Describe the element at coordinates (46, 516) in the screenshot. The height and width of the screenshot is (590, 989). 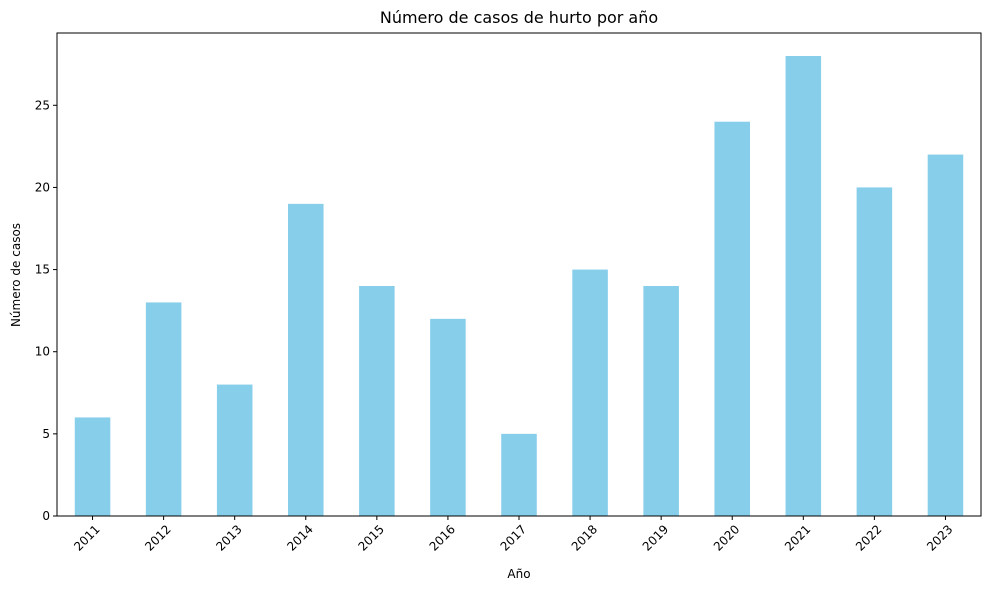
I see `y-tick-label: 0` at that location.